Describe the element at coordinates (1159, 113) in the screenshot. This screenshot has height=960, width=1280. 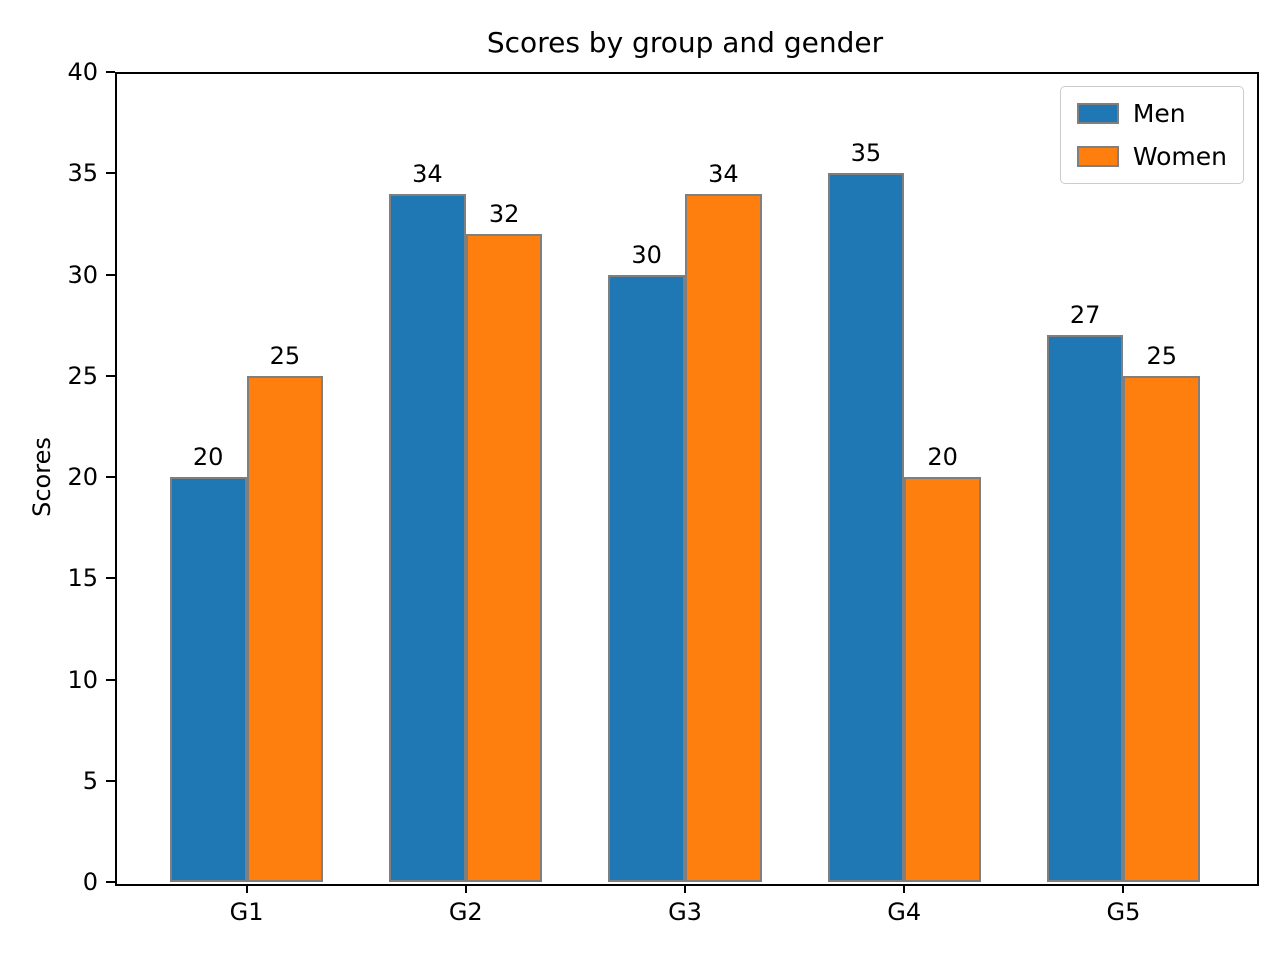
I see `legend-label-men: Men` at that location.